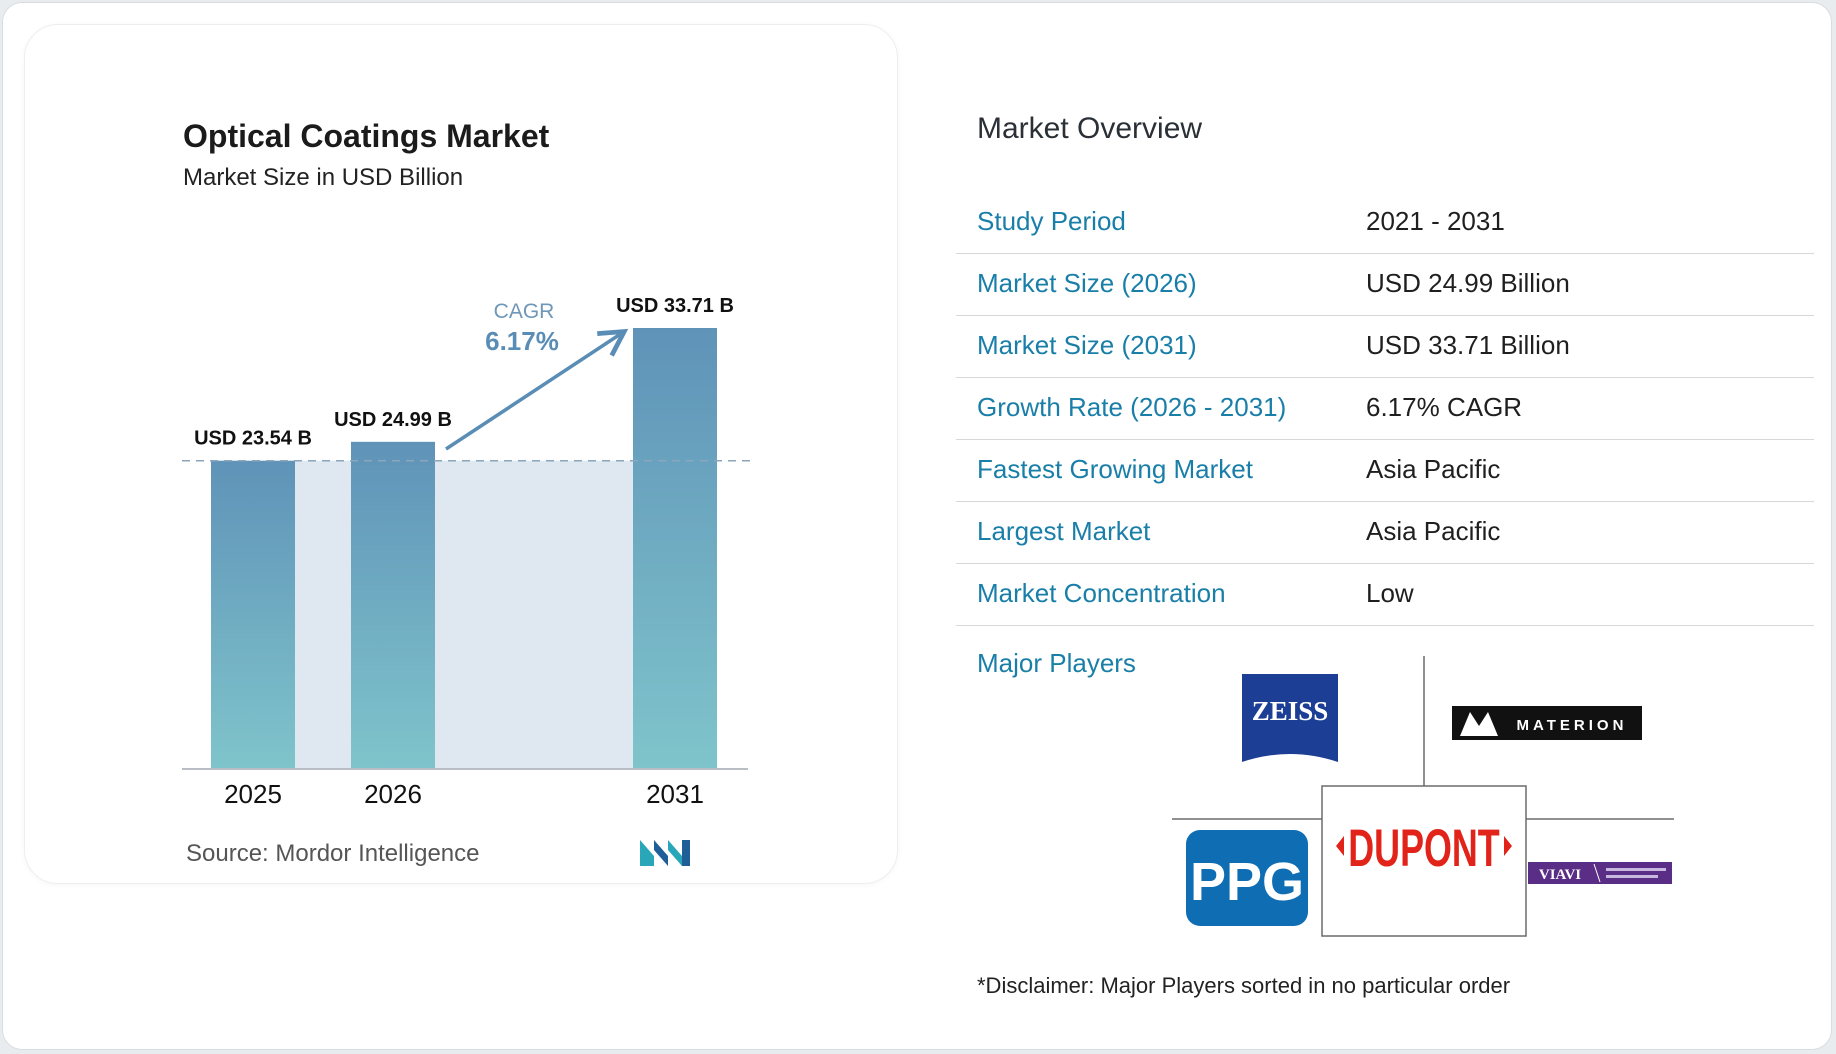  What do you see at coordinates (675, 548) in the screenshot?
I see `bar-2031` at bounding box center [675, 548].